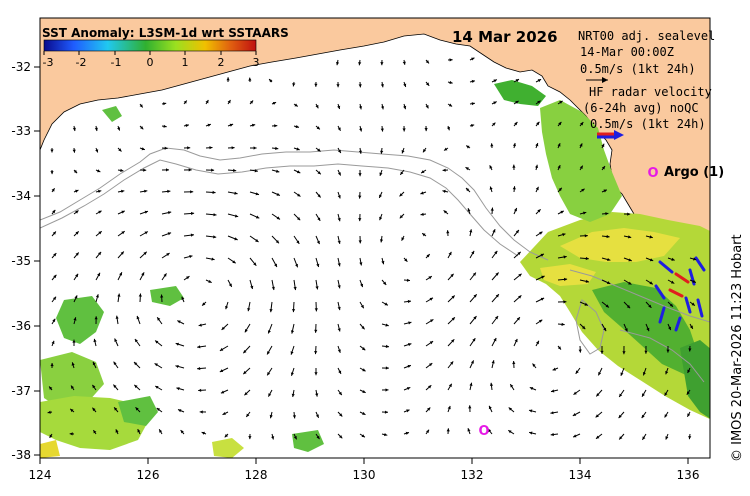  I want to click on legend-tick: 3, so click(256, 62).